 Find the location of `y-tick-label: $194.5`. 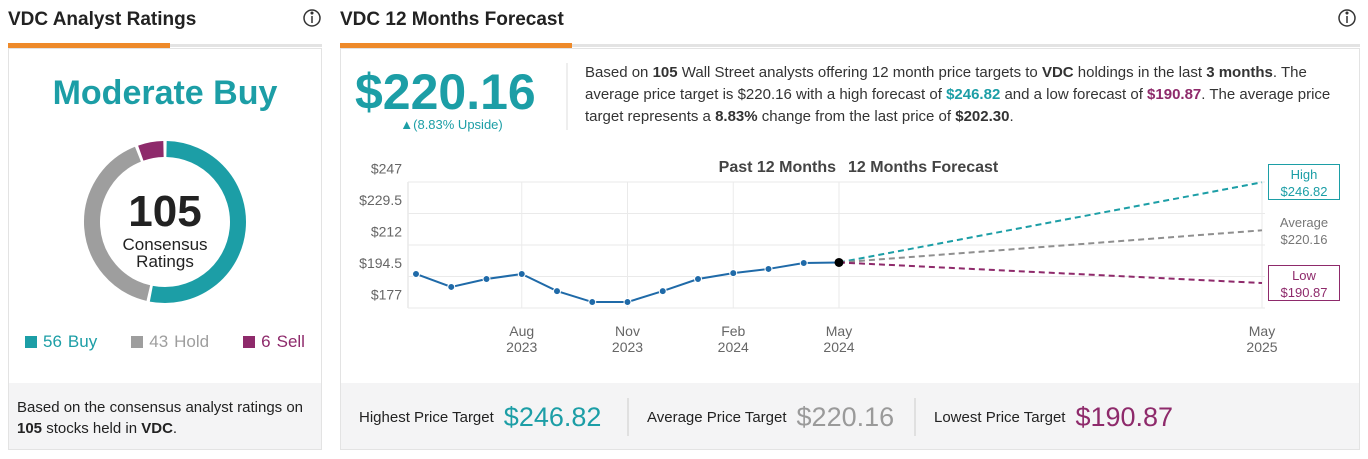

y-tick-label: $194.5 is located at coordinates (380, 263).